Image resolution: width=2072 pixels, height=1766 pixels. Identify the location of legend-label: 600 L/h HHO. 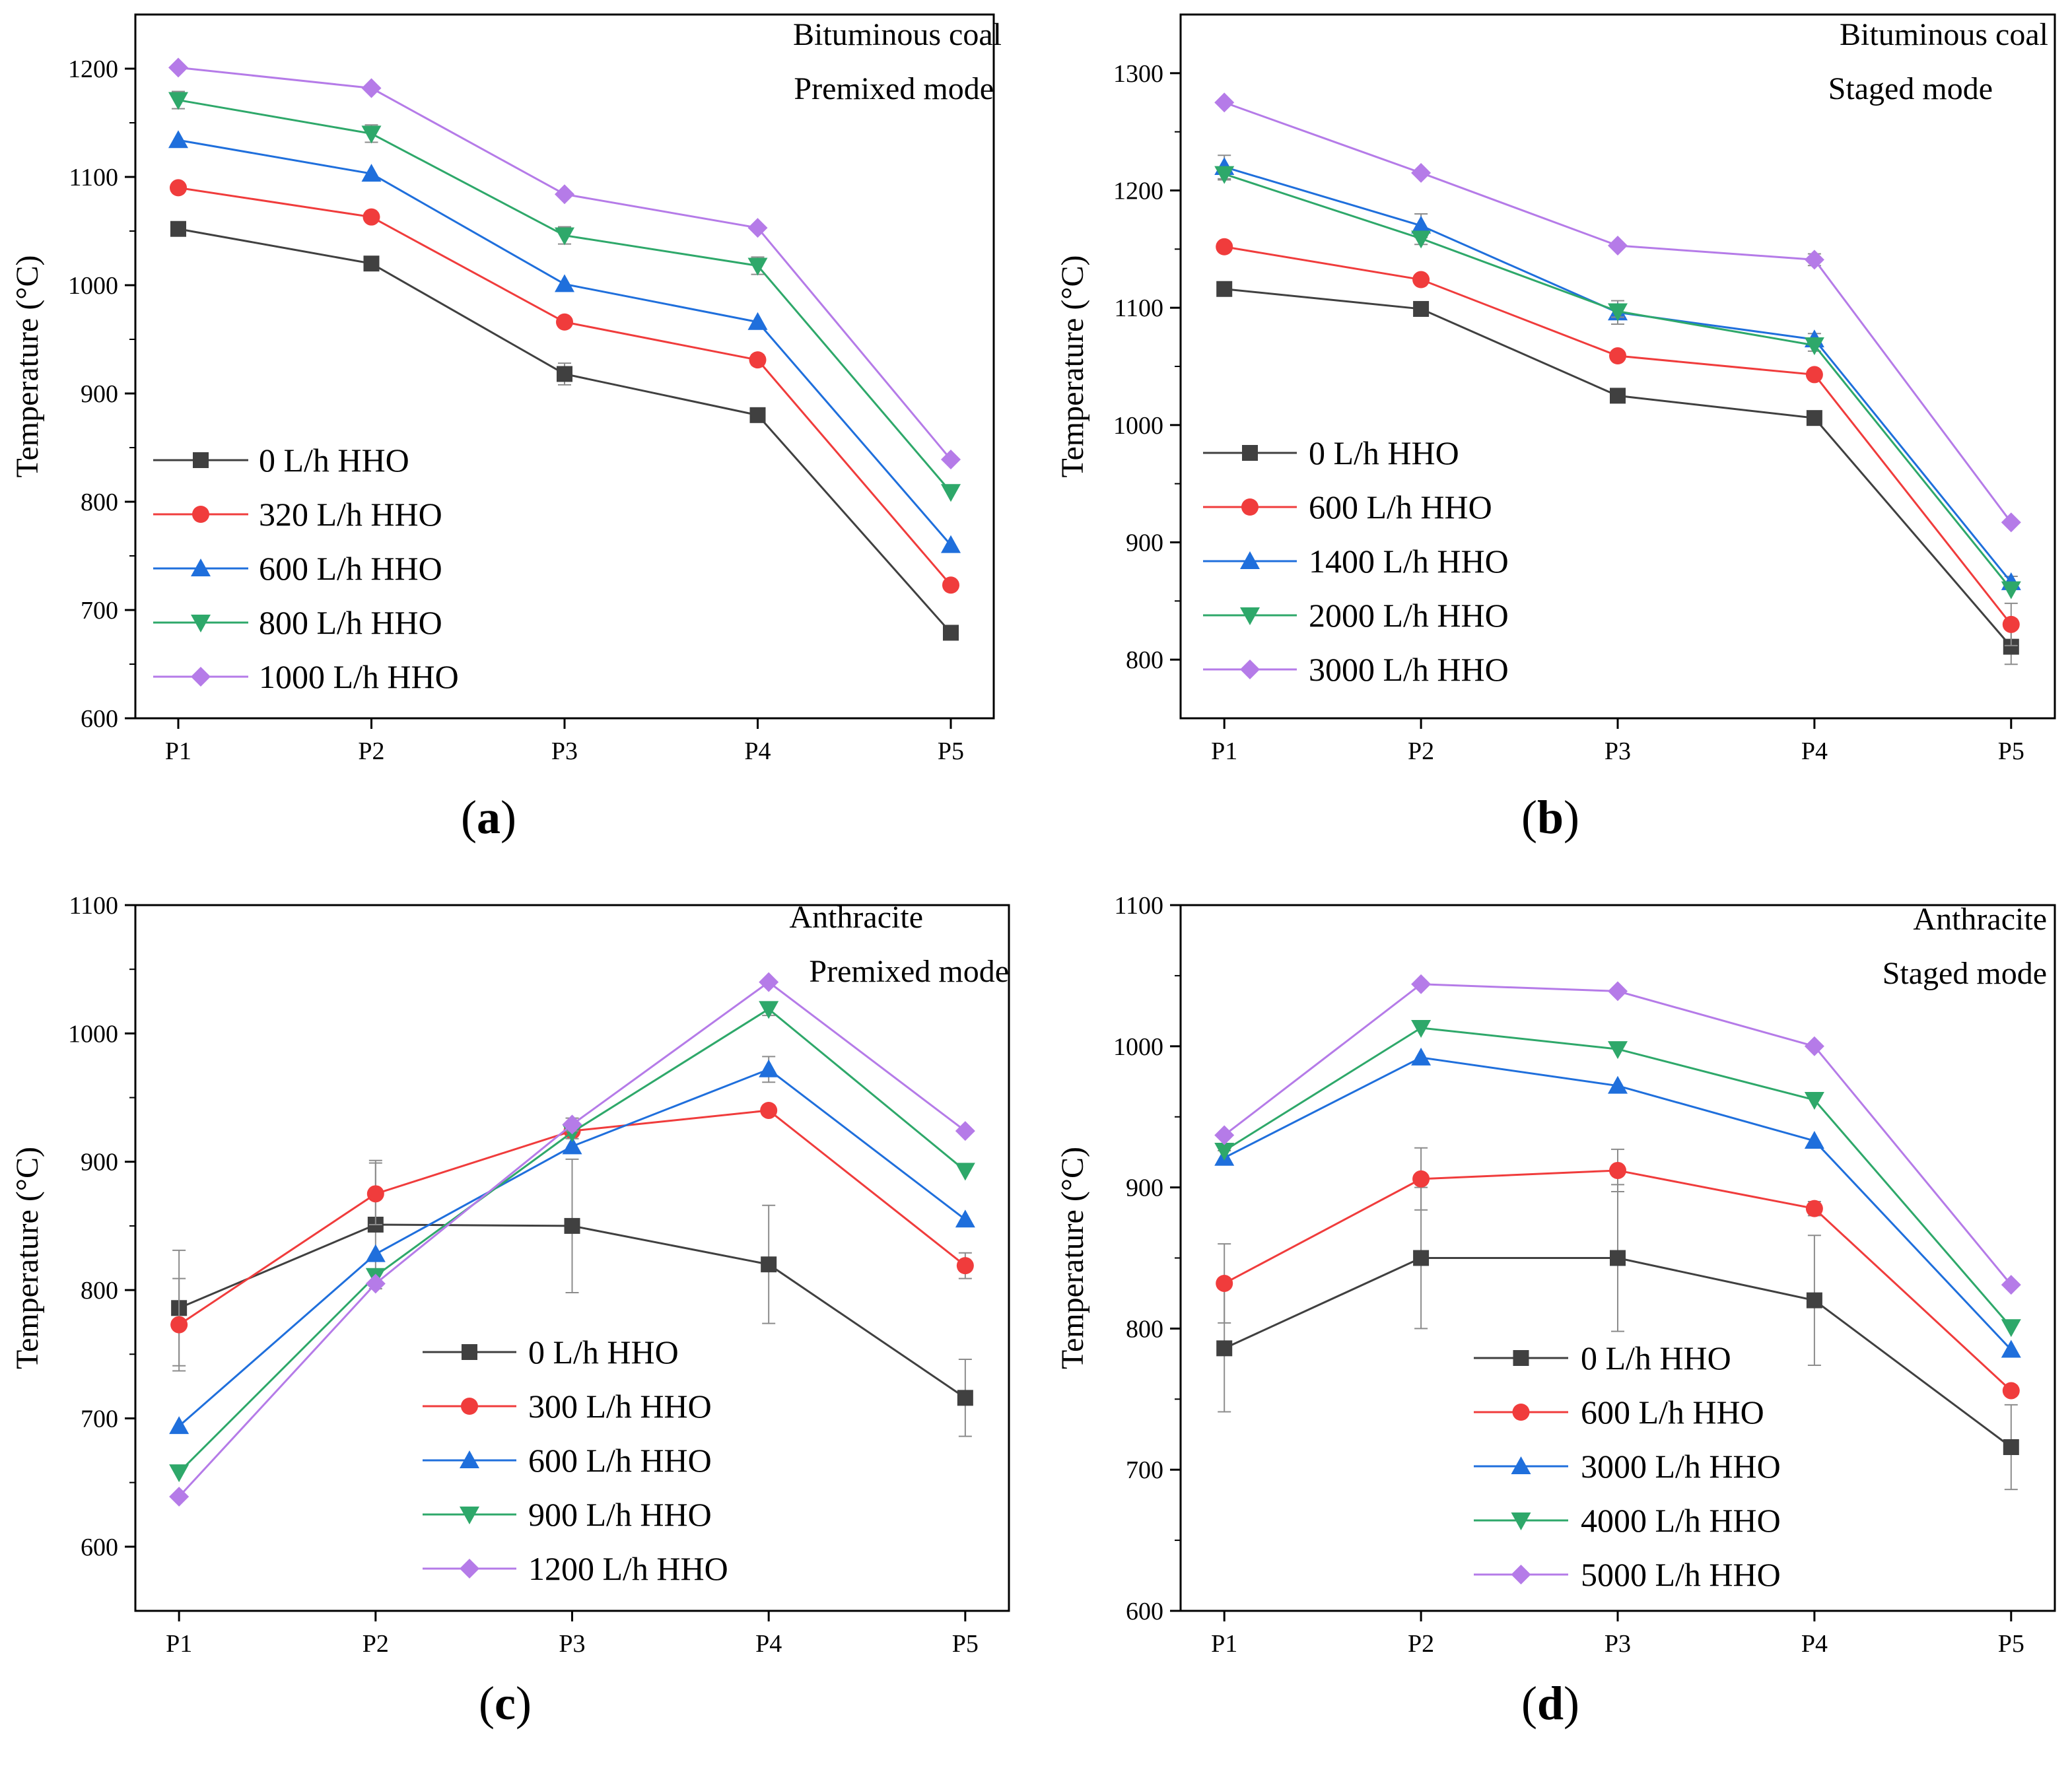
(351, 568).